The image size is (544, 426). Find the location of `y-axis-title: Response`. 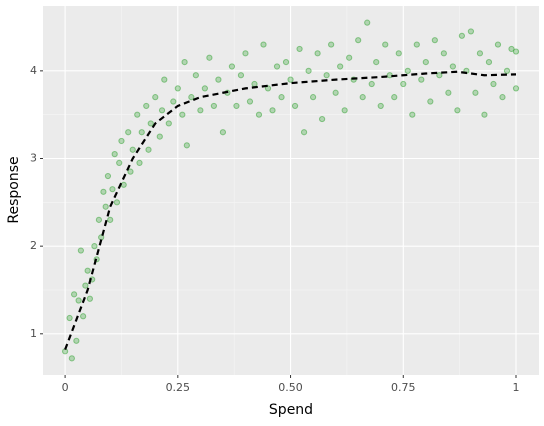

y-axis-title: Response is located at coordinates (14, 189).